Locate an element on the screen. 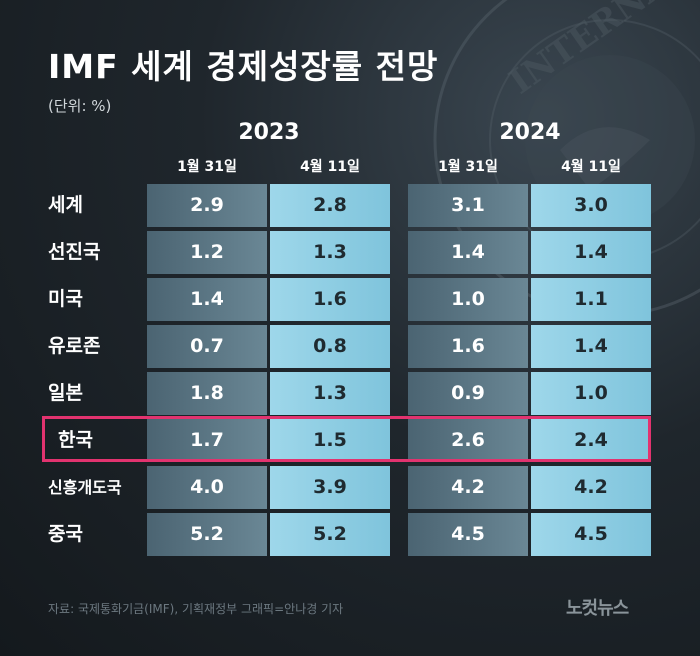  svg-text: INTERNA is located at coordinates (589, 51).